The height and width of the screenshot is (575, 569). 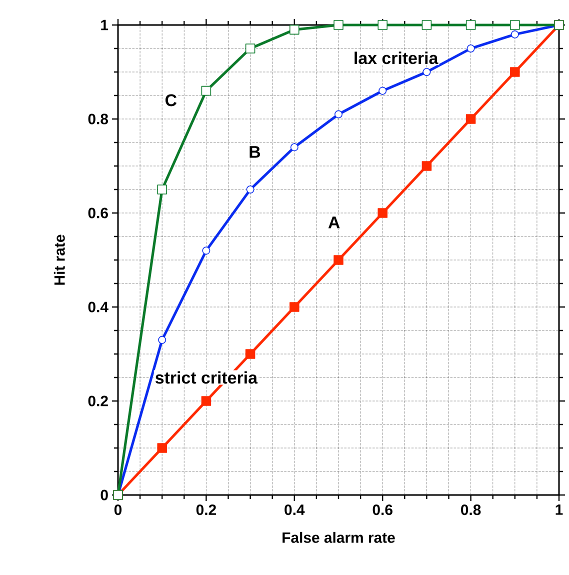 I want to click on x-tick-label: 0.8, so click(x=471, y=510).